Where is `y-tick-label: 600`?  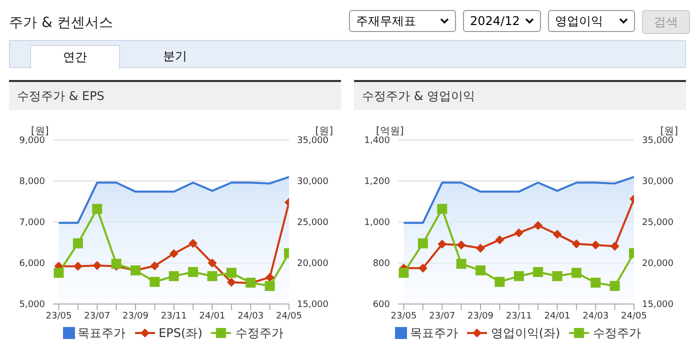 y-tick-label: 600 is located at coordinates (381, 305).